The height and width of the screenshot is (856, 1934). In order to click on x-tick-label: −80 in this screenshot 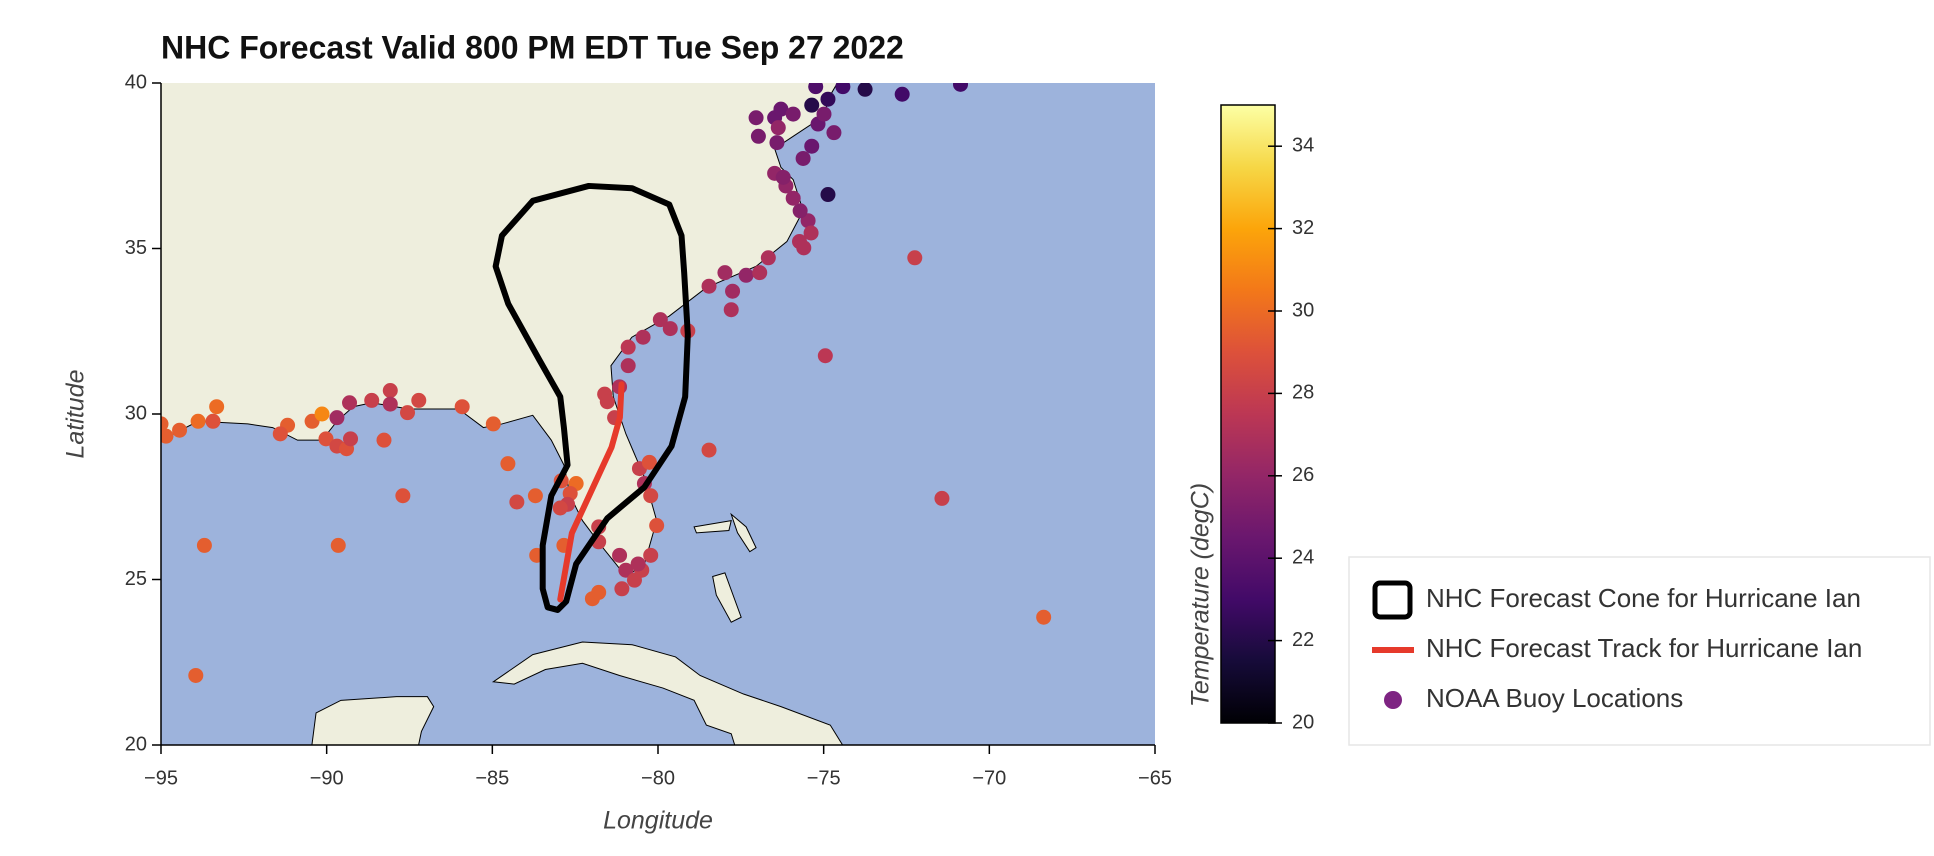, I will do `click(658, 778)`.